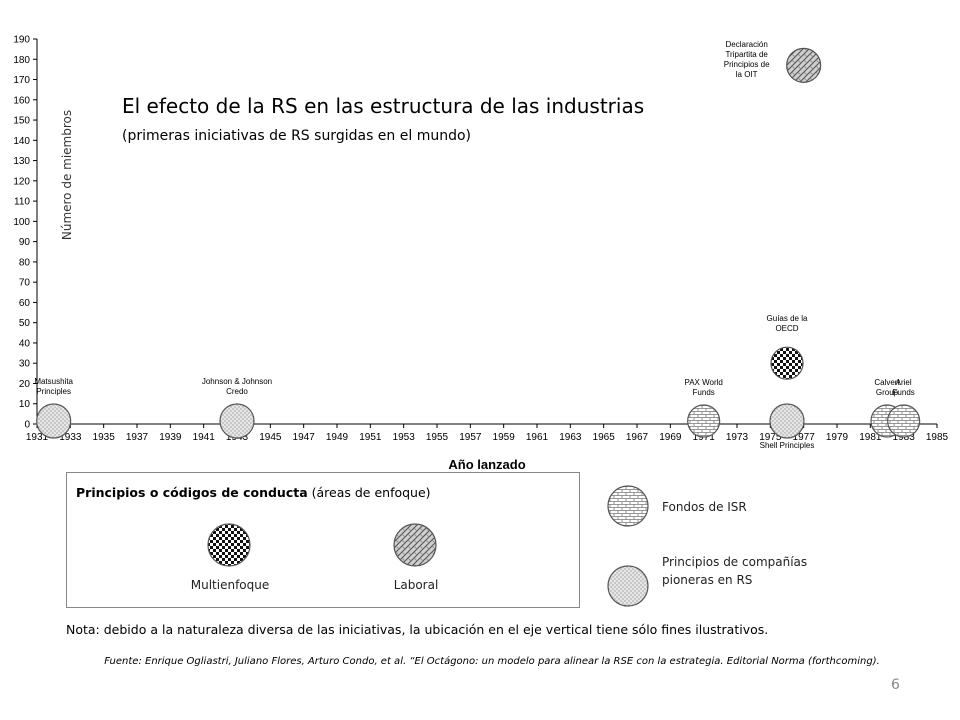  What do you see at coordinates (887, 392) in the screenshot?
I see `point-label: Group` at bounding box center [887, 392].